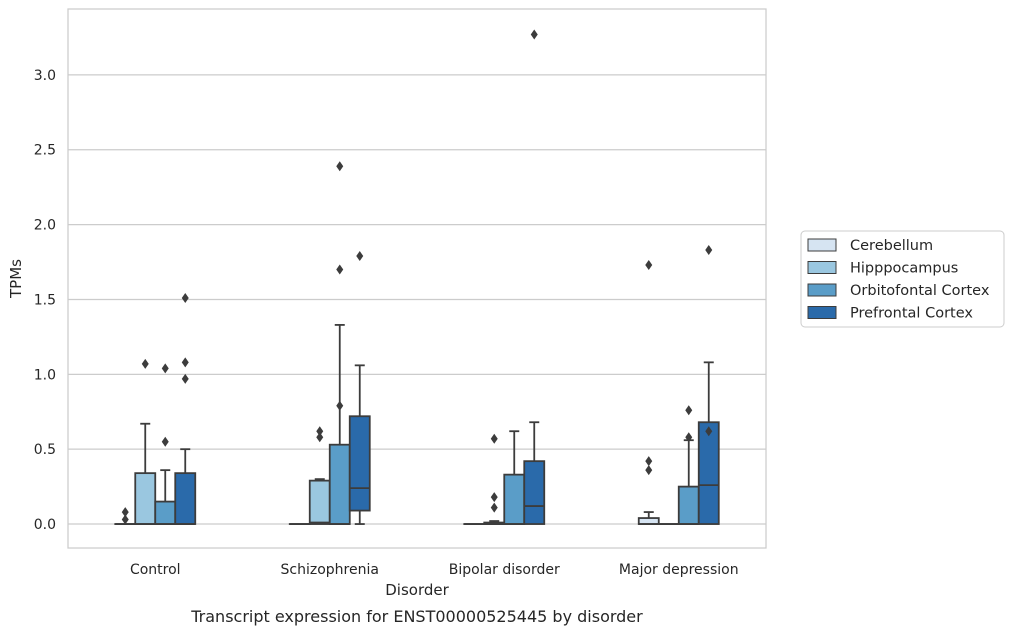  Describe the element at coordinates (920, 291) in the screenshot. I see `legend-label: Orbitofontal Cortex` at that location.